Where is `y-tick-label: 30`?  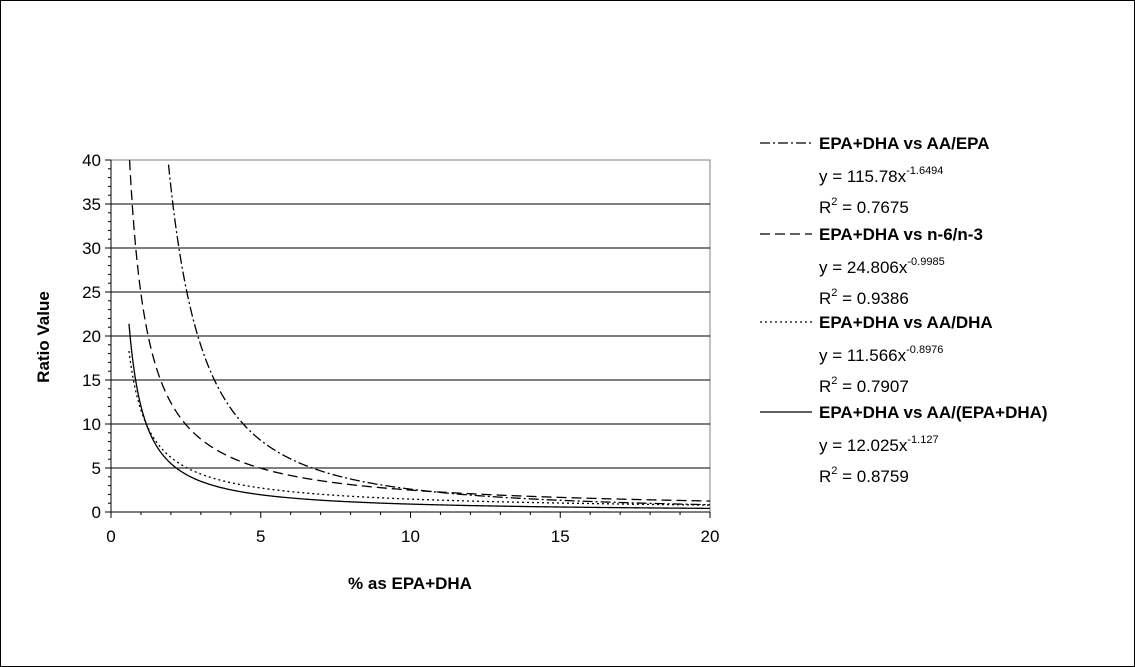 y-tick-label: 30 is located at coordinates (91, 248).